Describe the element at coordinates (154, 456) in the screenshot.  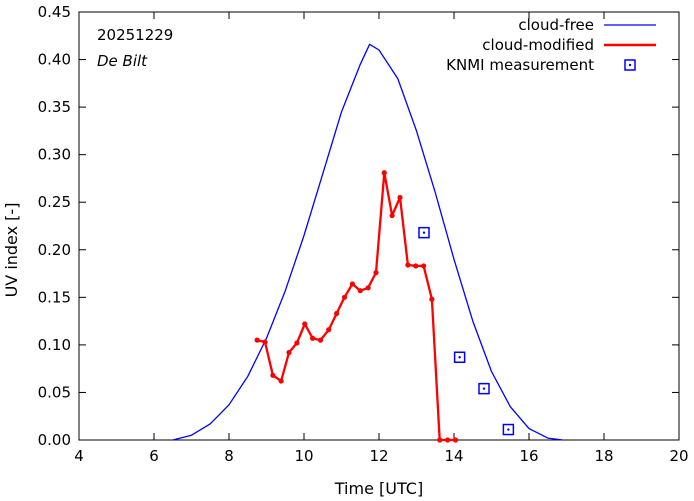
I see `x-tick-label: 6` at that location.